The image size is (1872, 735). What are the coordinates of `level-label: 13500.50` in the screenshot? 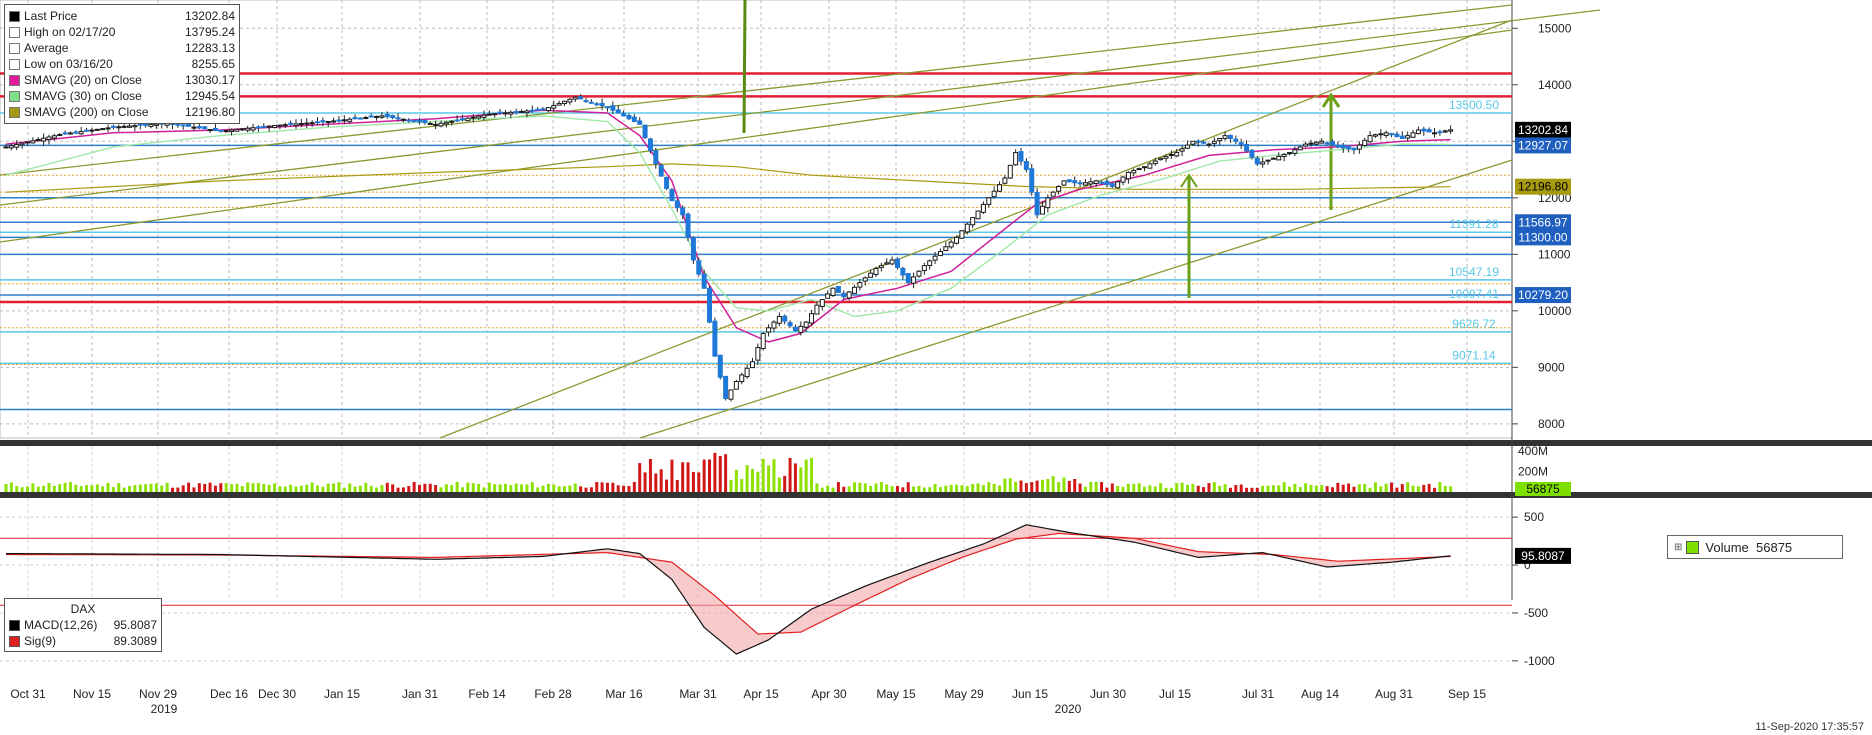 It's located at (1474, 105).